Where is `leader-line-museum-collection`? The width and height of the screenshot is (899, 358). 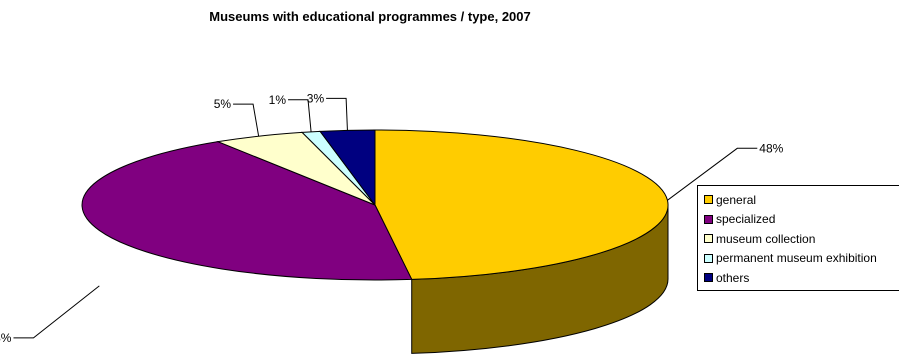 leader-line-museum-collection is located at coordinates (246, 120).